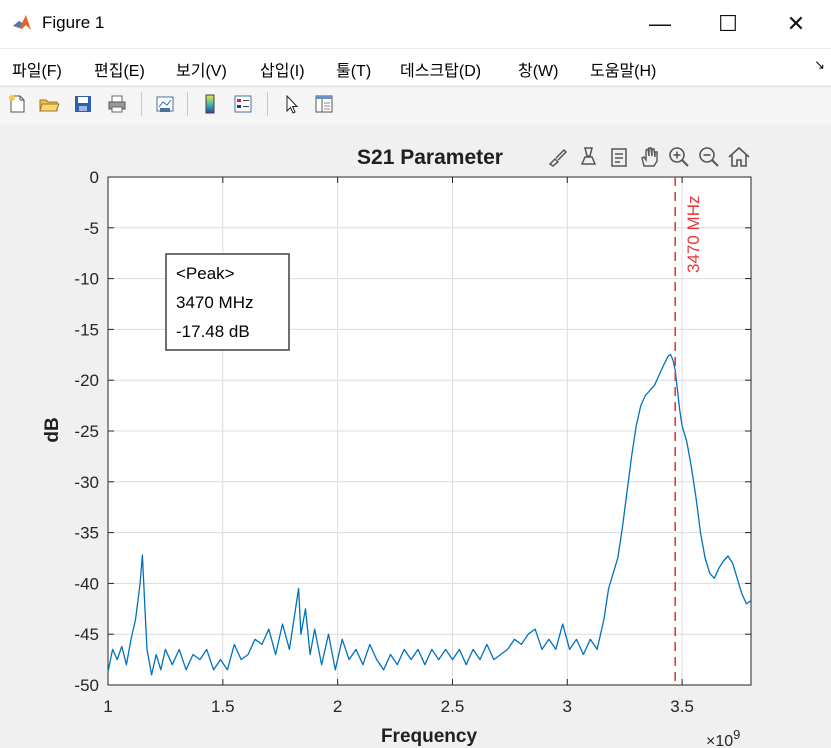 The width and height of the screenshot is (831, 748). Describe the element at coordinates (739, 157) in the screenshot. I see `home-icon` at that location.